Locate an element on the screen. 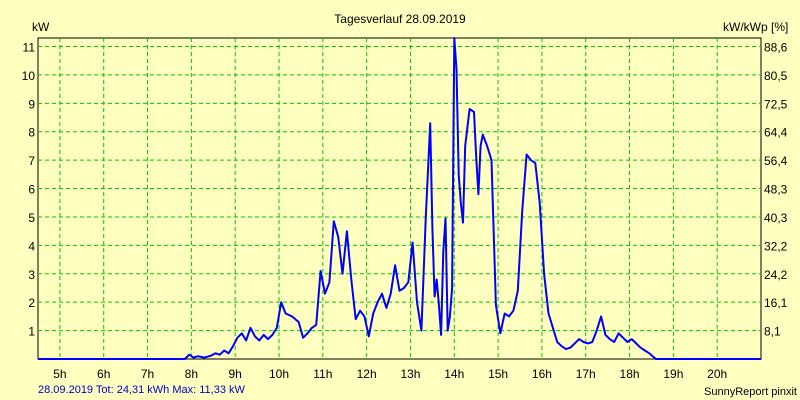 The width and height of the screenshot is (800, 400). x-tick-label: 6h is located at coordinates (103, 374).